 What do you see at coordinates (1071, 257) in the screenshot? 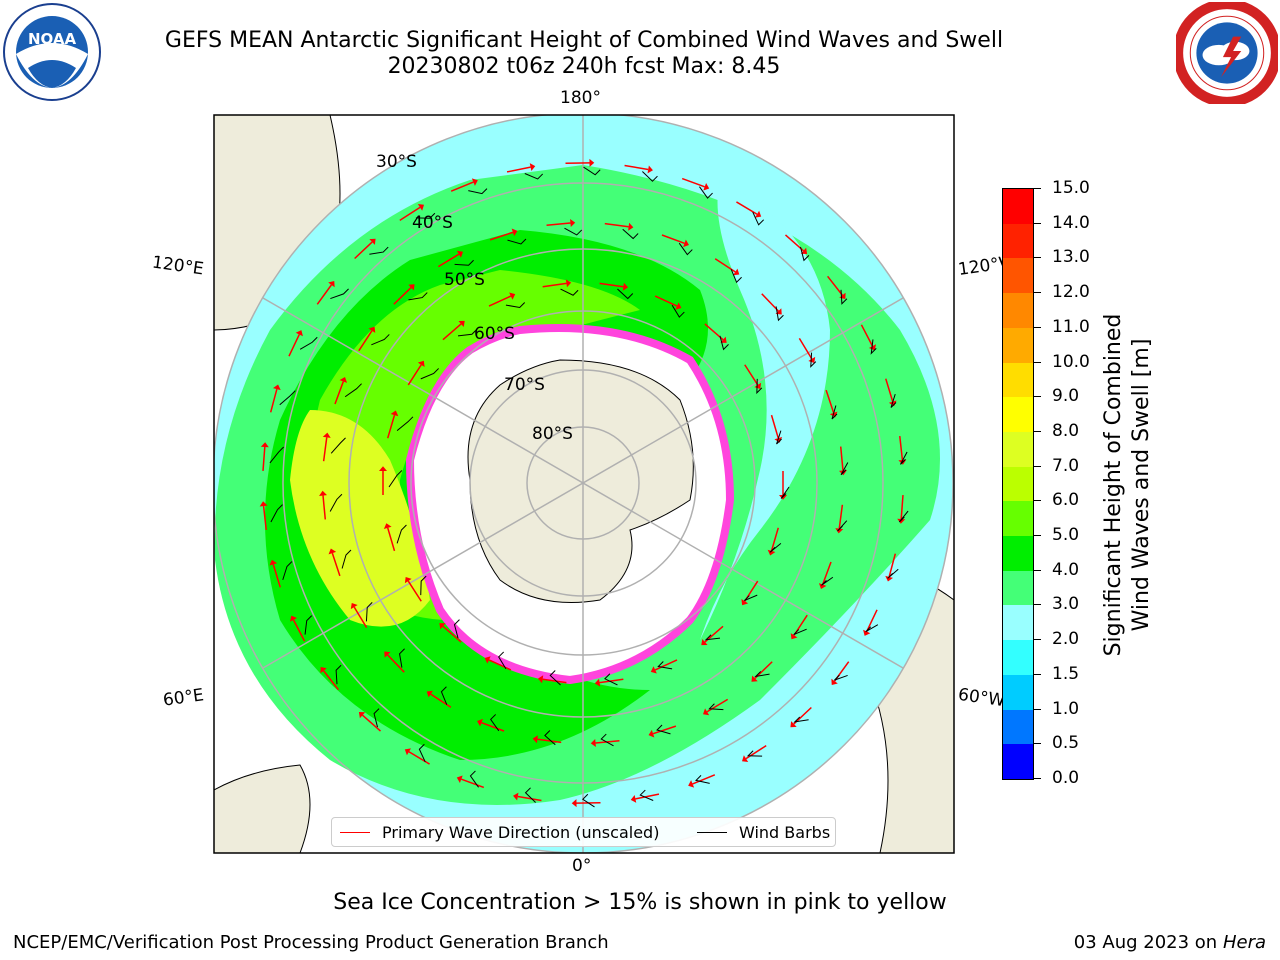
I see `colorbar-tick-label: 13.0` at bounding box center [1071, 257].